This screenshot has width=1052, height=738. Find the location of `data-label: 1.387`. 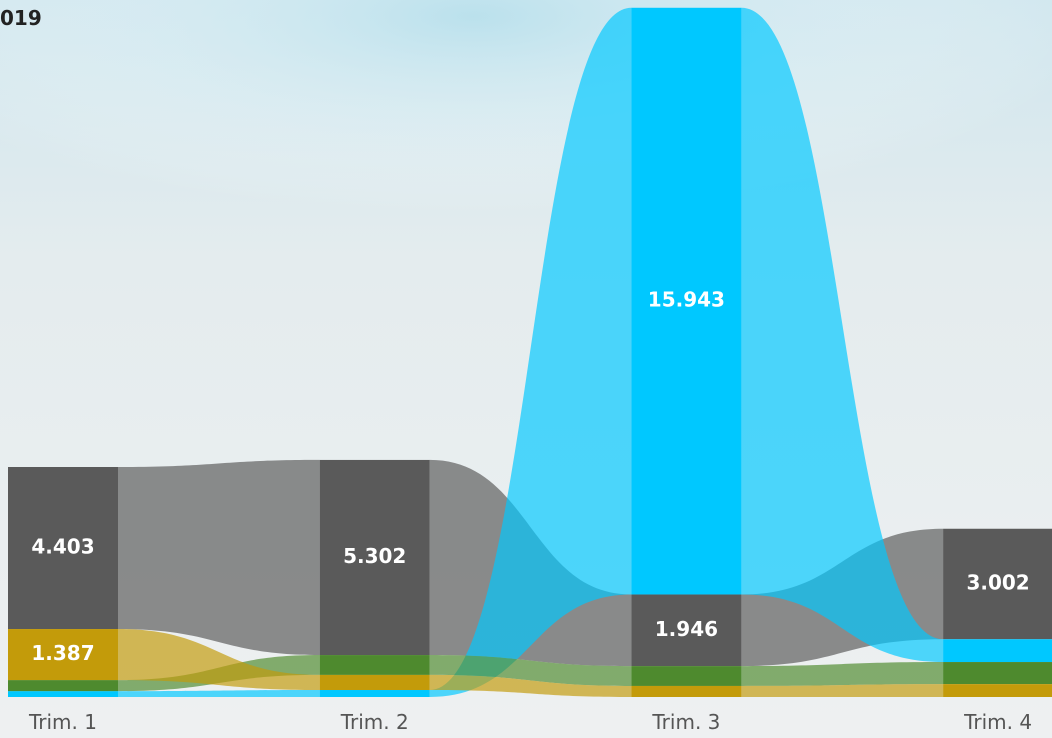

data-label: 1.387 is located at coordinates (62, 653).